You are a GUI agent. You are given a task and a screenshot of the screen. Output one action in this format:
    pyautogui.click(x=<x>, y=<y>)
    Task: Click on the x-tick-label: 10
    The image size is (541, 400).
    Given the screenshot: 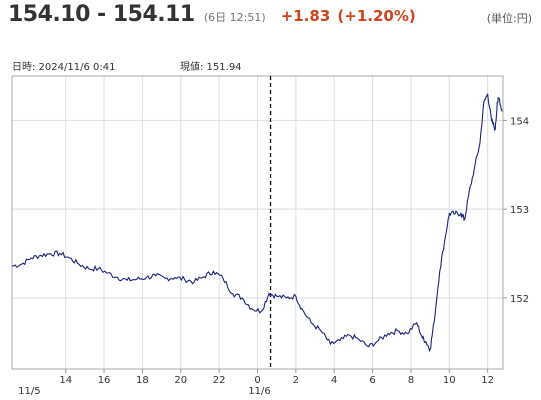 What is the action you would take?
    pyautogui.click(x=449, y=380)
    